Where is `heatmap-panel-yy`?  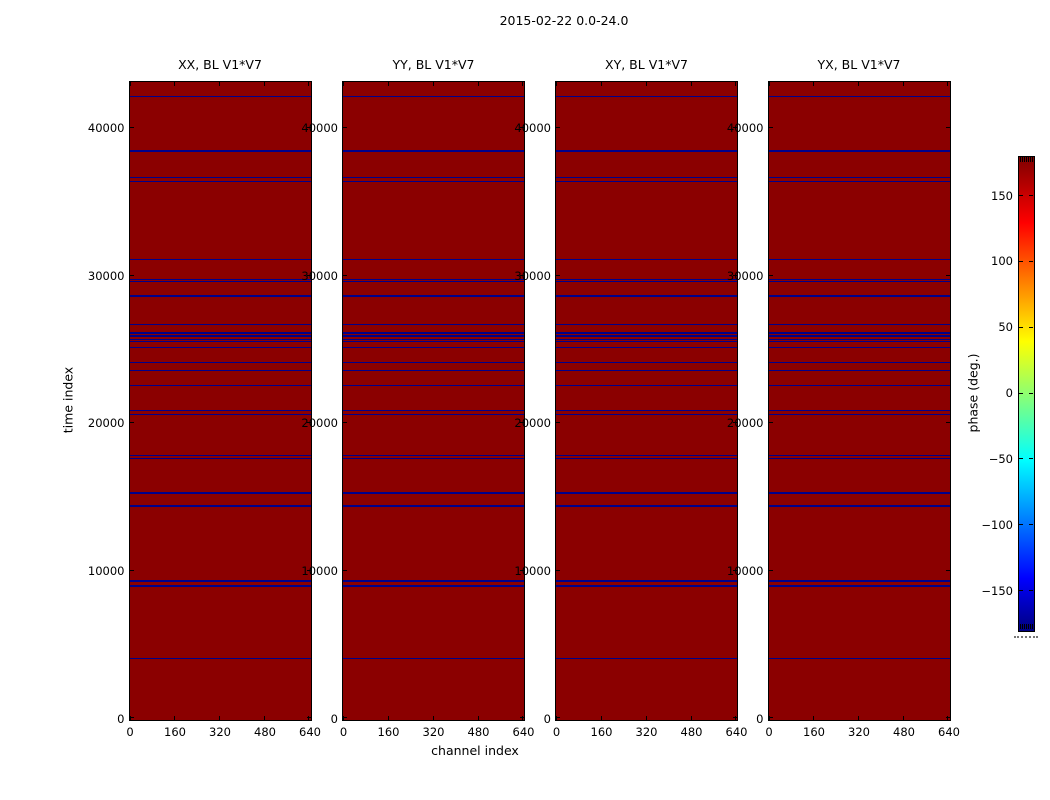
heatmap-panel-yy is located at coordinates (433, 400).